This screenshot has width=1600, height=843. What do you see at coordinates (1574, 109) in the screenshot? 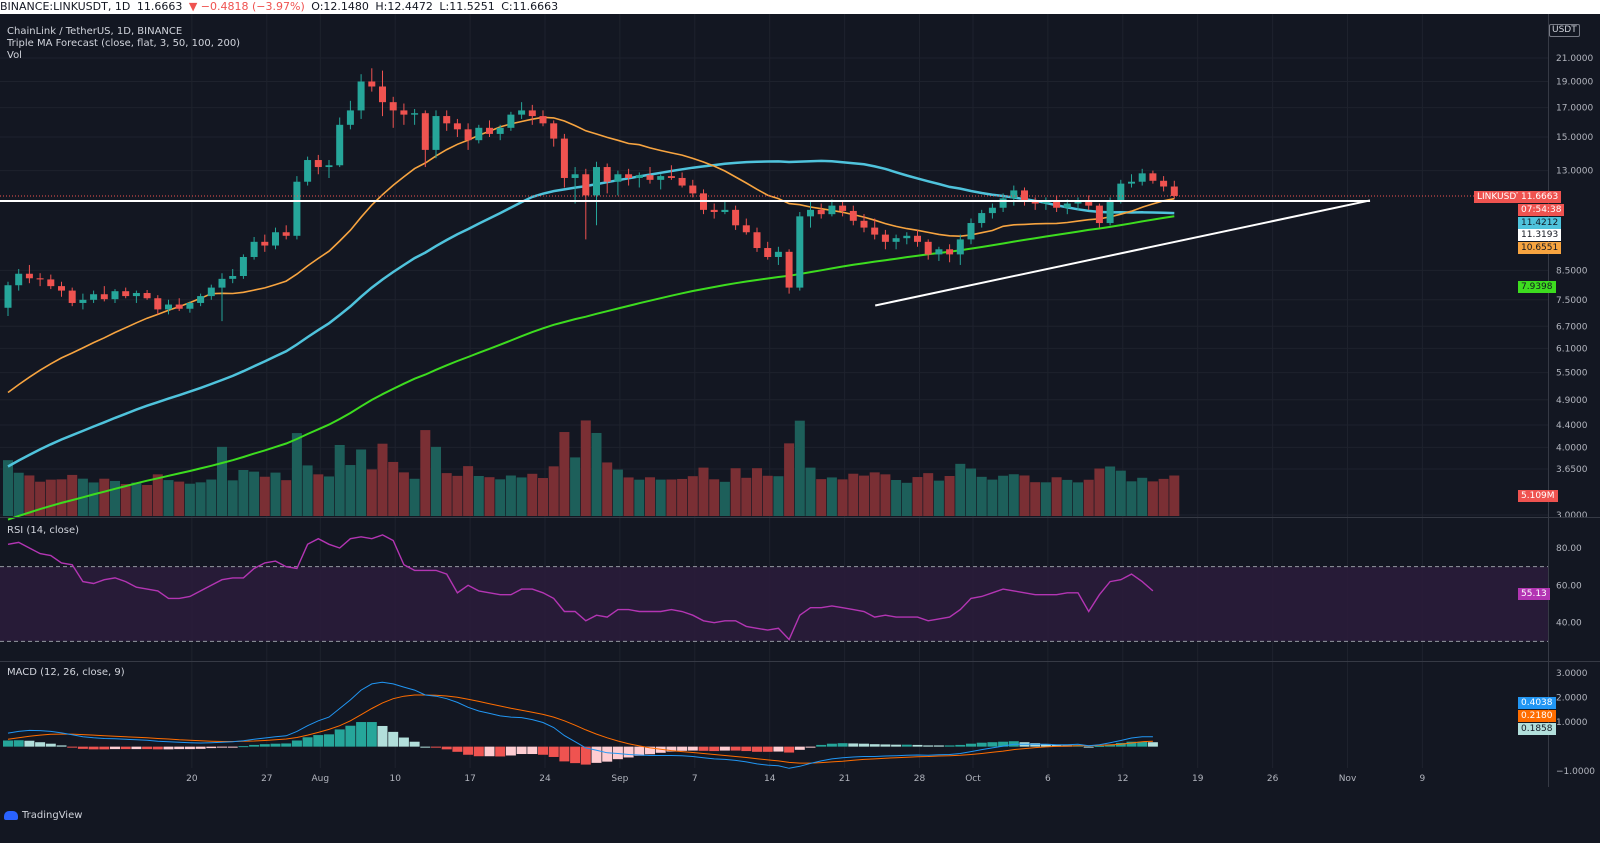
I see `price-tick-label: 17.0000` at bounding box center [1574, 109].